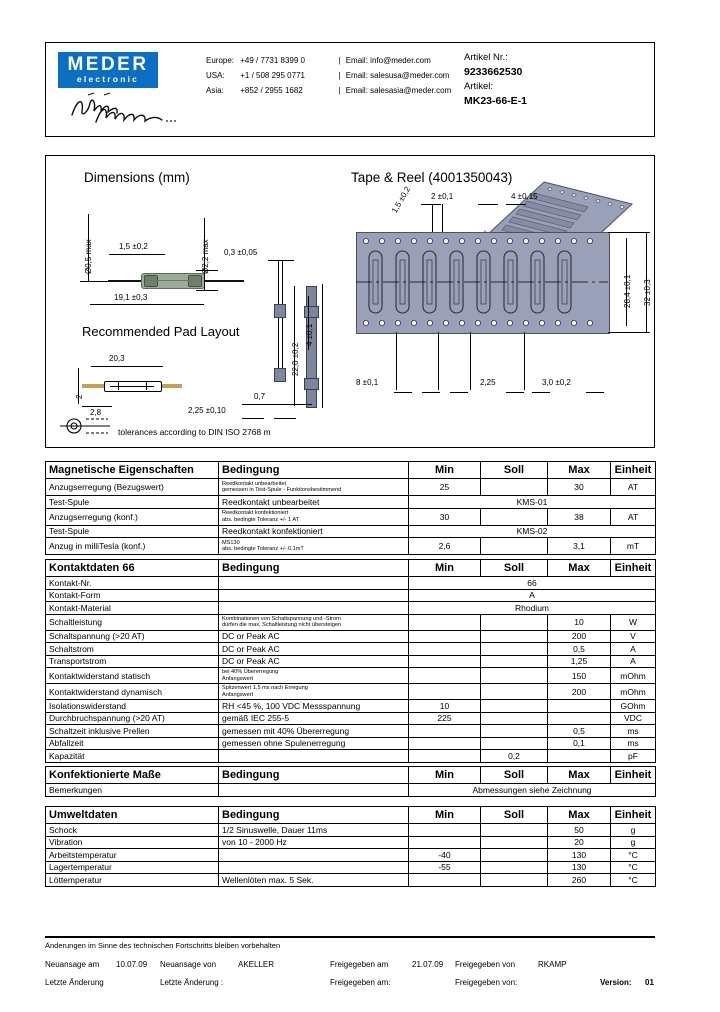 The height and width of the screenshot is (1012, 720). What do you see at coordinates (359, 964) in the screenshot?
I see `released-on-label: Freigegeben am` at bounding box center [359, 964].